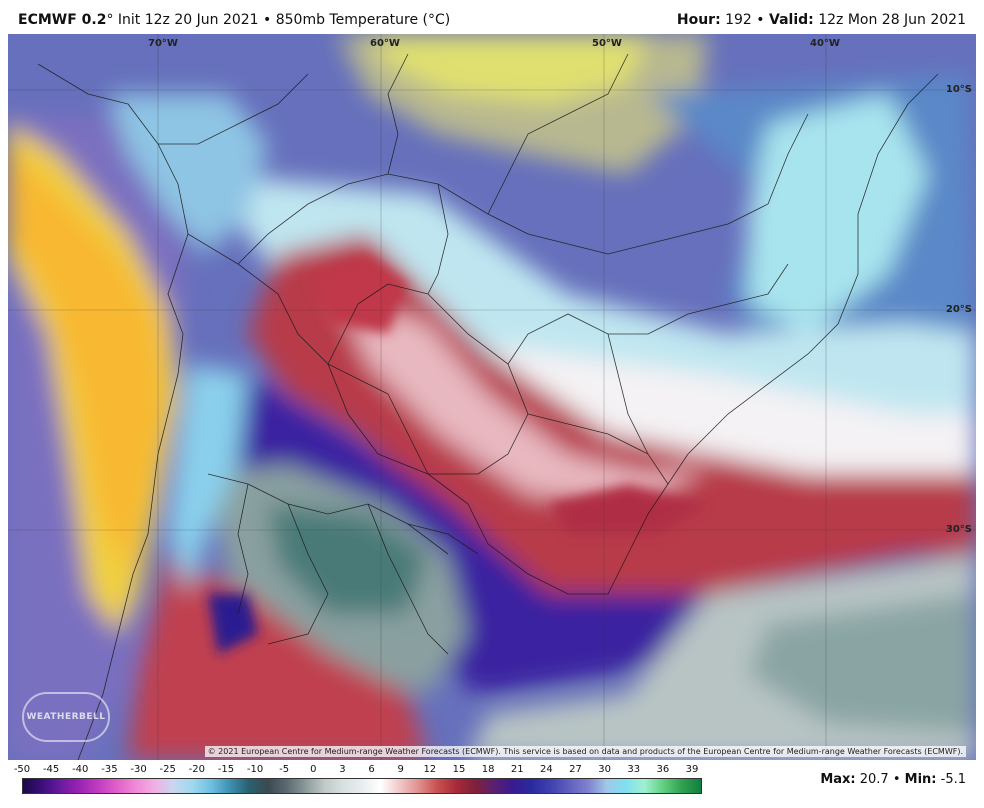 The image size is (984, 808). Describe the element at coordinates (313, 769) in the screenshot. I see `colorbar-tick-label: 0` at that location.